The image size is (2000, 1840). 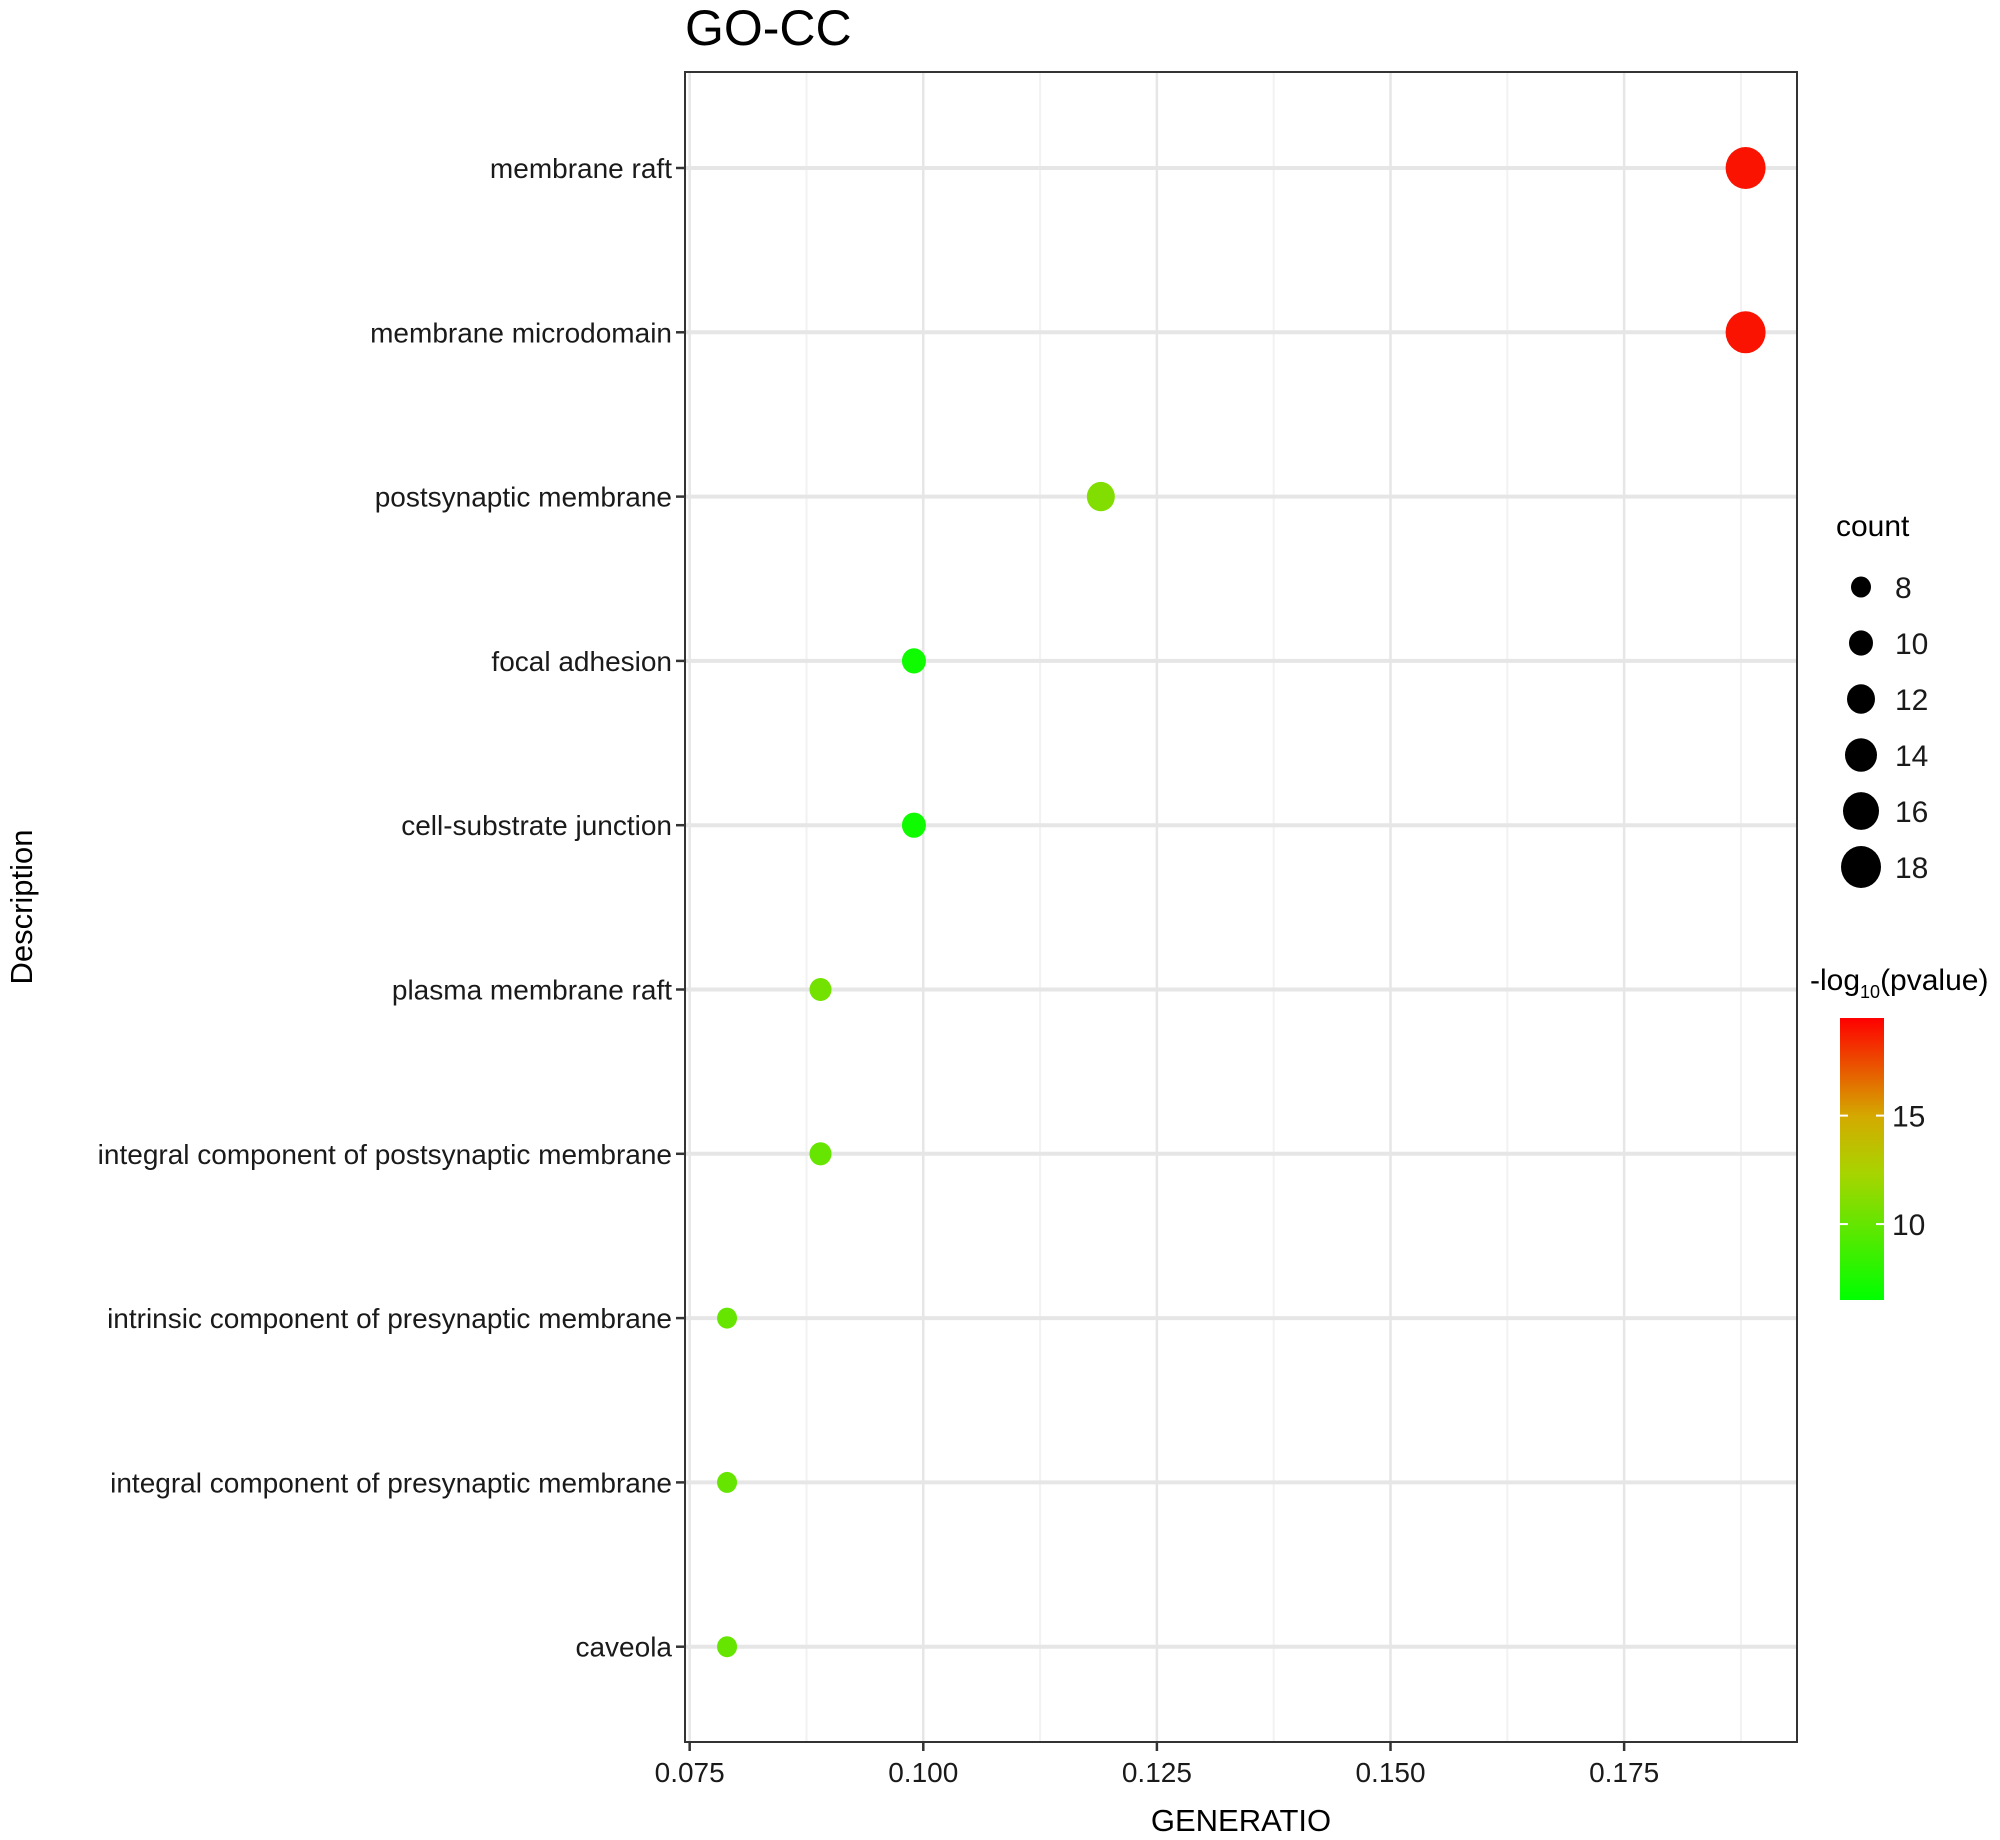 I want to click on size-legend-label: 10, so click(x=1911, y=644).